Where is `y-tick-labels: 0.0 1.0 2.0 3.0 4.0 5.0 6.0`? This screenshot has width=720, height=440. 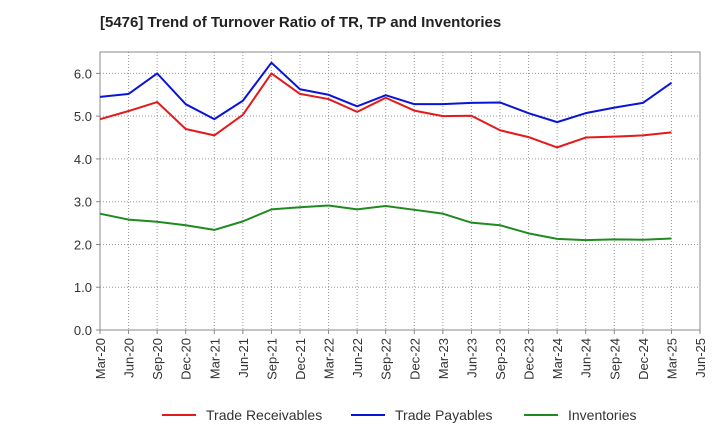
y-tick-labels: 0.0 1.0 2.0 3.0 4.0 5.0 6.0 is located at coordinates (83, 202).